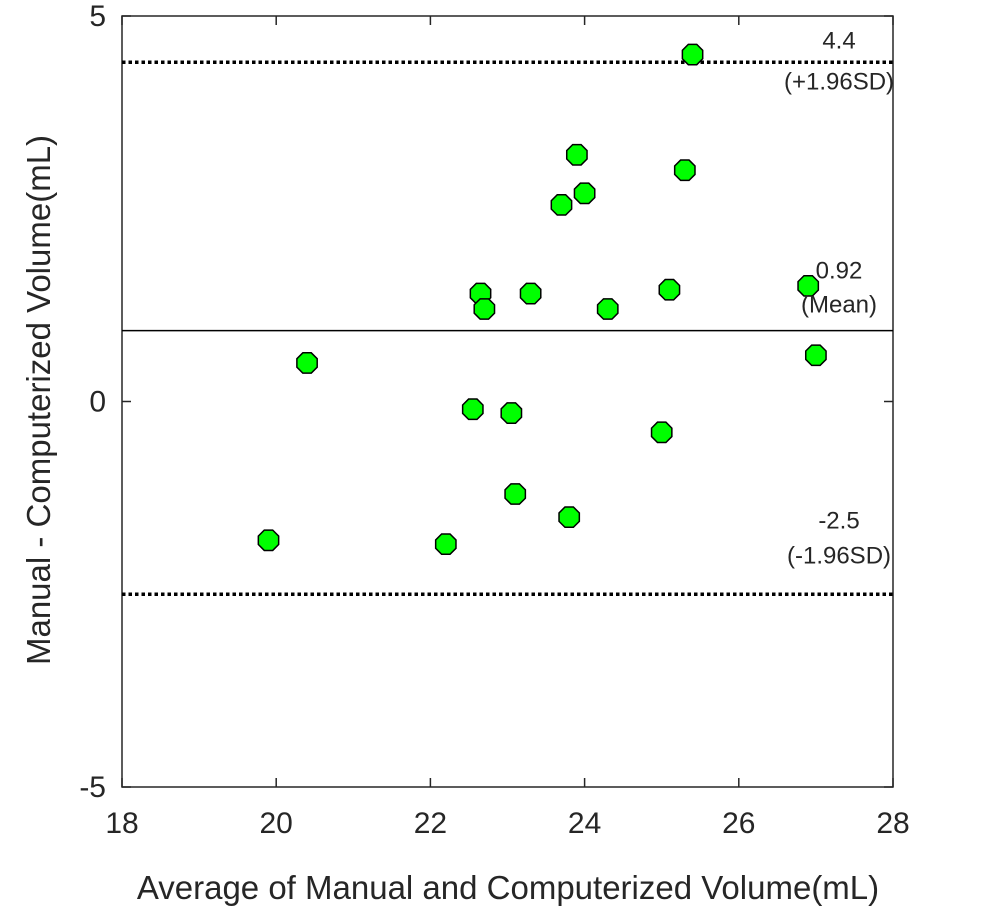  Describe the element at coordinates (38, 400) in the screenshot. I see `y-axis-label: Manual - Computerized Volume(mL)` at that location.